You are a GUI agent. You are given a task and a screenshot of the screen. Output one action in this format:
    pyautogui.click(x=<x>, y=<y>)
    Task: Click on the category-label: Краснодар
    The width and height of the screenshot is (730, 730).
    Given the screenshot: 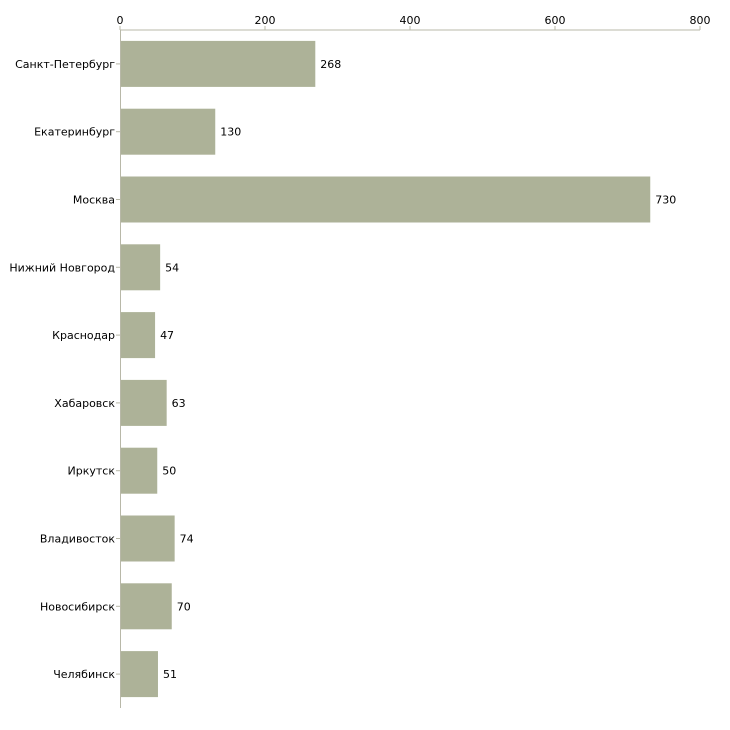 What is the action you would take?
    pyautogui.click(x=83, y=335)
    